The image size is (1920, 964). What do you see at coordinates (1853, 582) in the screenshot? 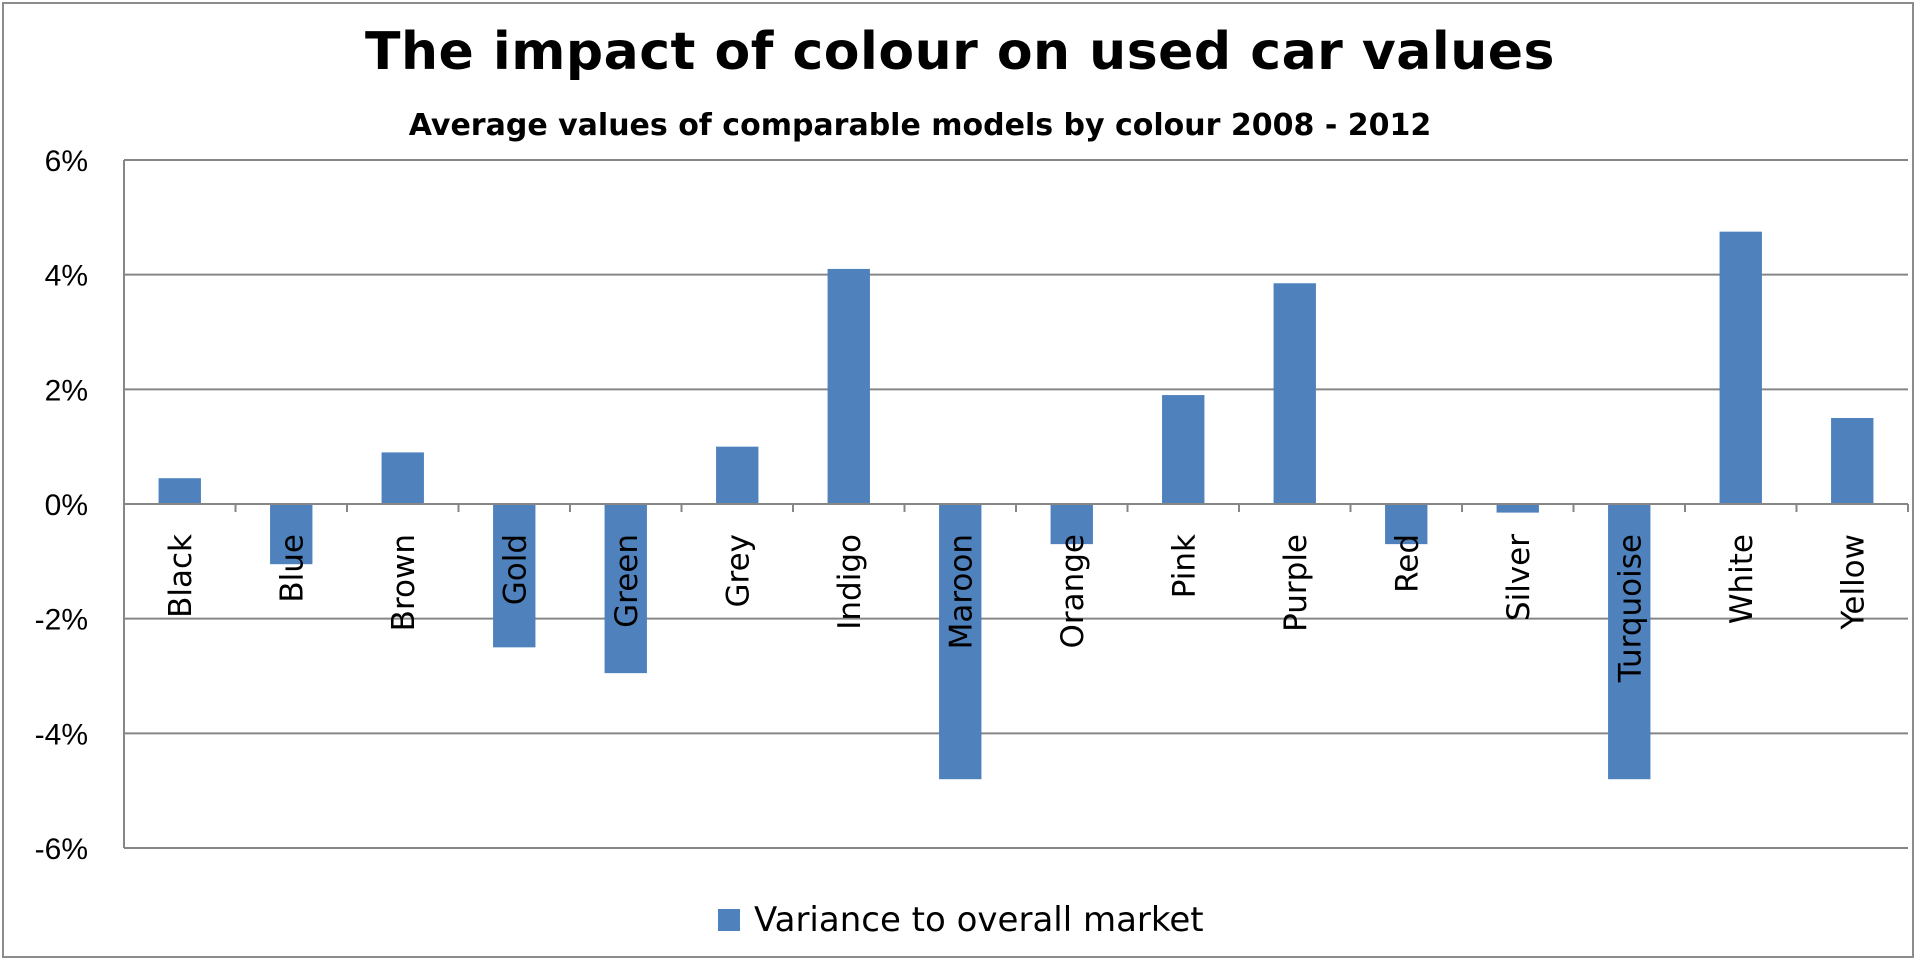
I see `category-label: Yellow` at bounding box center [1853, 582].